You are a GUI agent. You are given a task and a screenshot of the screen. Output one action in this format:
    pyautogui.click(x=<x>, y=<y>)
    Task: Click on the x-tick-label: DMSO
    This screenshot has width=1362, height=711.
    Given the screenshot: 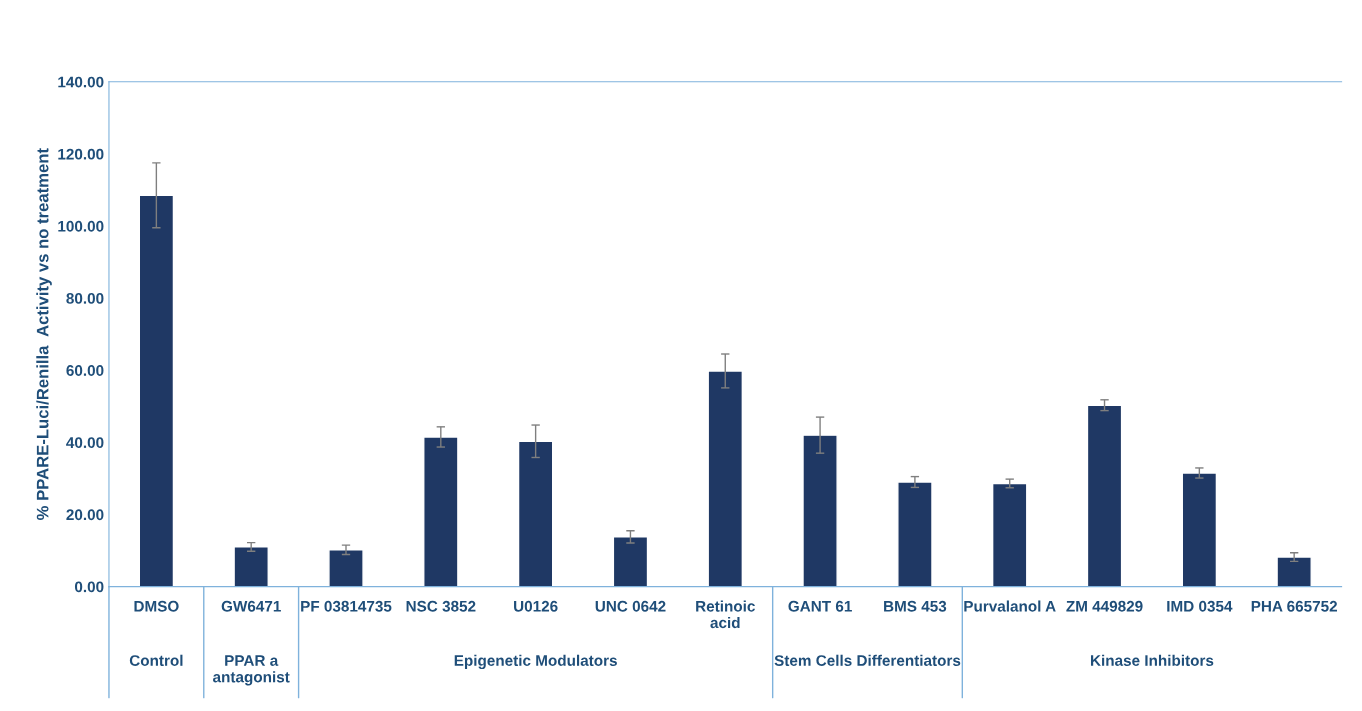 What is the action you would take?
    pyautogui.click(x=156, y=606)
    